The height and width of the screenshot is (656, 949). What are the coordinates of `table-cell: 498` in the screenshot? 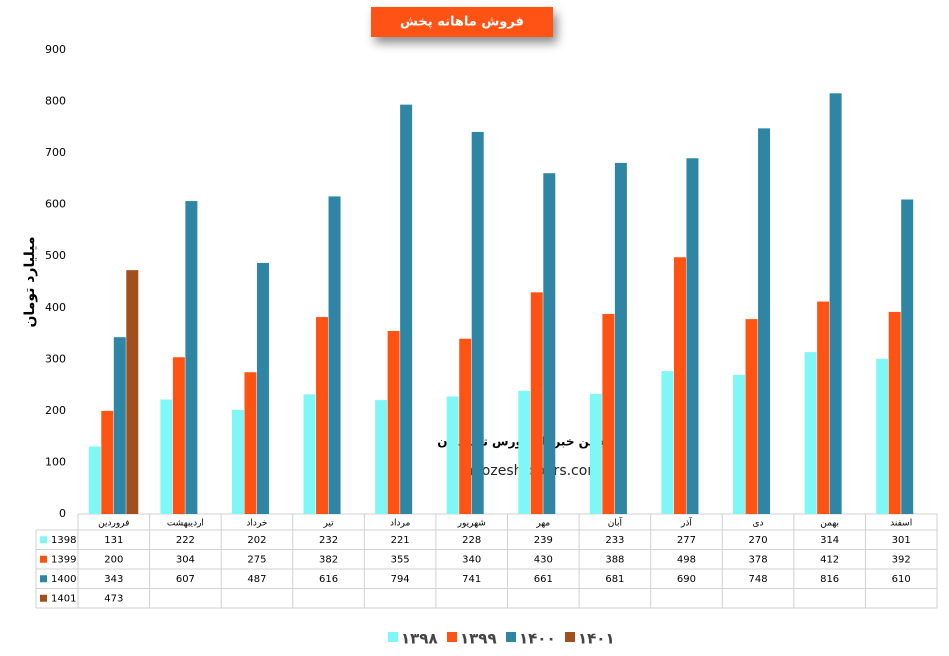 It's located at (686, 559).